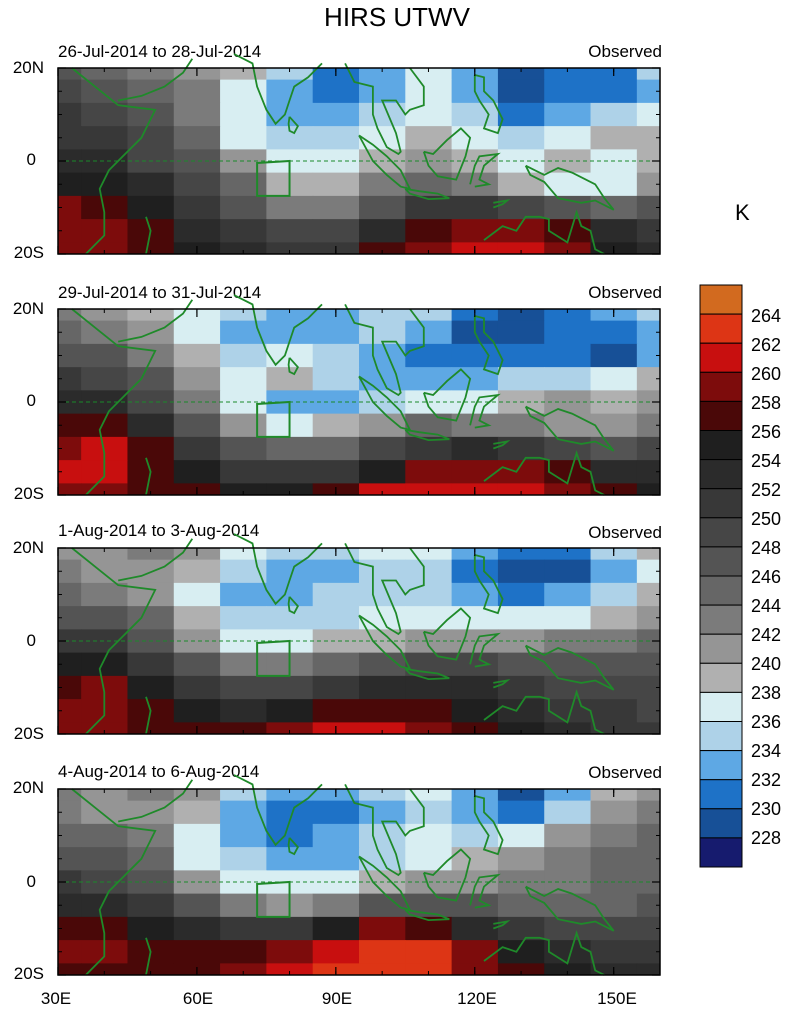 Image resolution: width=794 pixels, height=1013 pixels. What do you see at coordinates (742, 212) in the screenshot?
I see `colorbar-unit: K` at bounding box center [742, 212].